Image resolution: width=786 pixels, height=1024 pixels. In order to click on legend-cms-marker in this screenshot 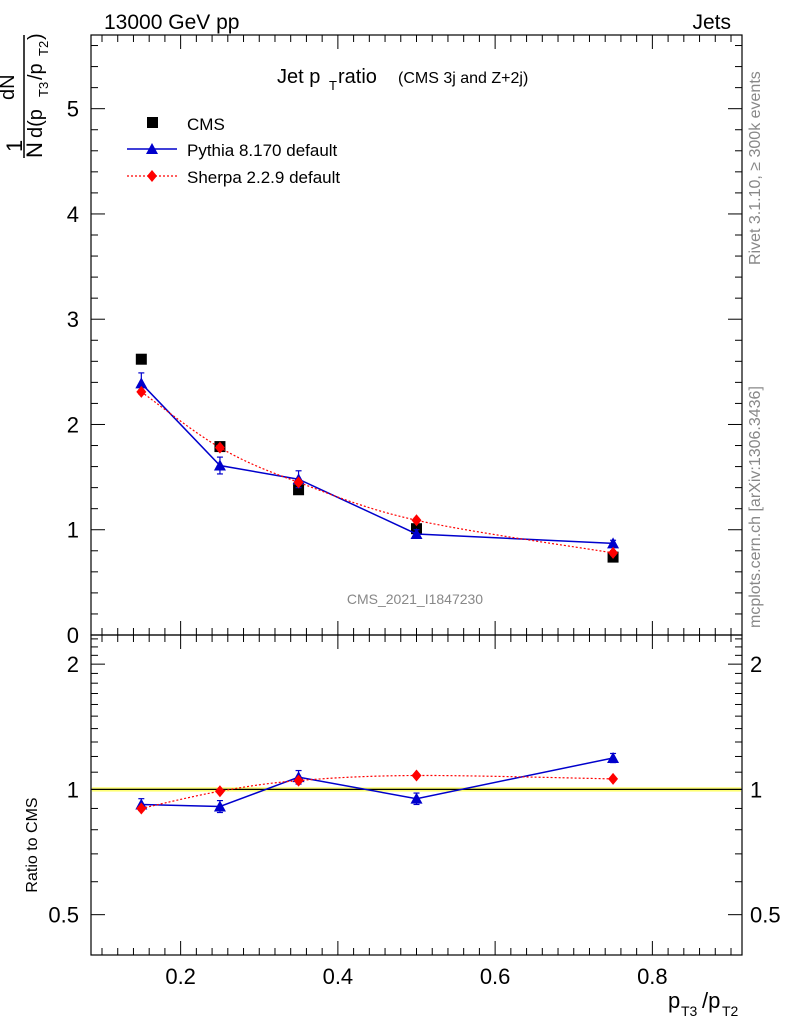, I will do `click(152, 122)`.